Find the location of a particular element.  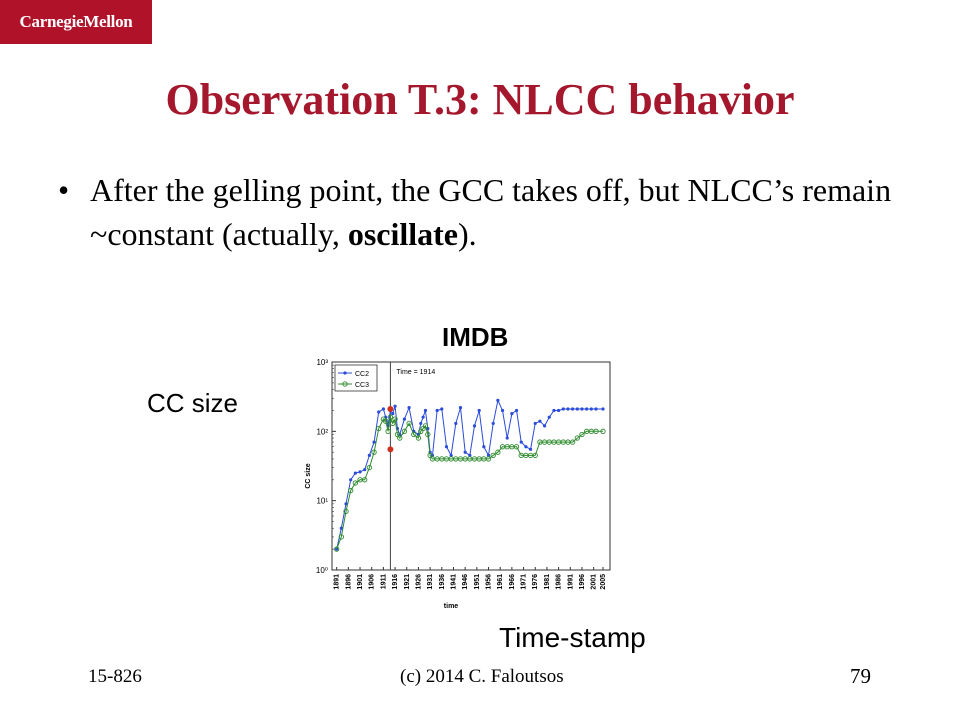

x-tick-label: 1981 is located at coordinates (547, 582).